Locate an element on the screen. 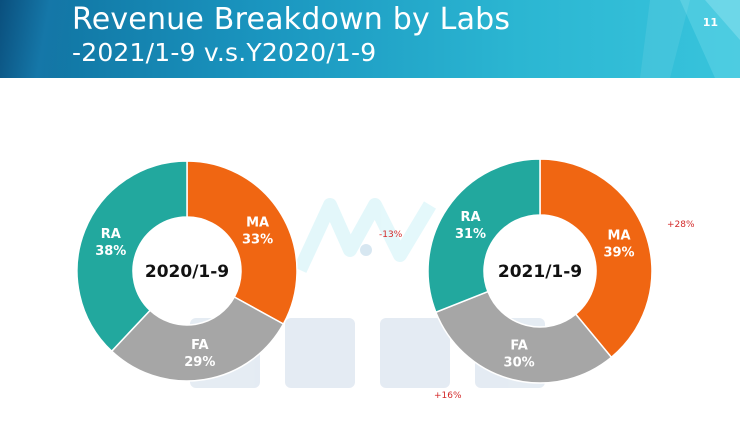 This screenshot has width=740, height=422. header-decoration-right is located at coordinates (690, 39).